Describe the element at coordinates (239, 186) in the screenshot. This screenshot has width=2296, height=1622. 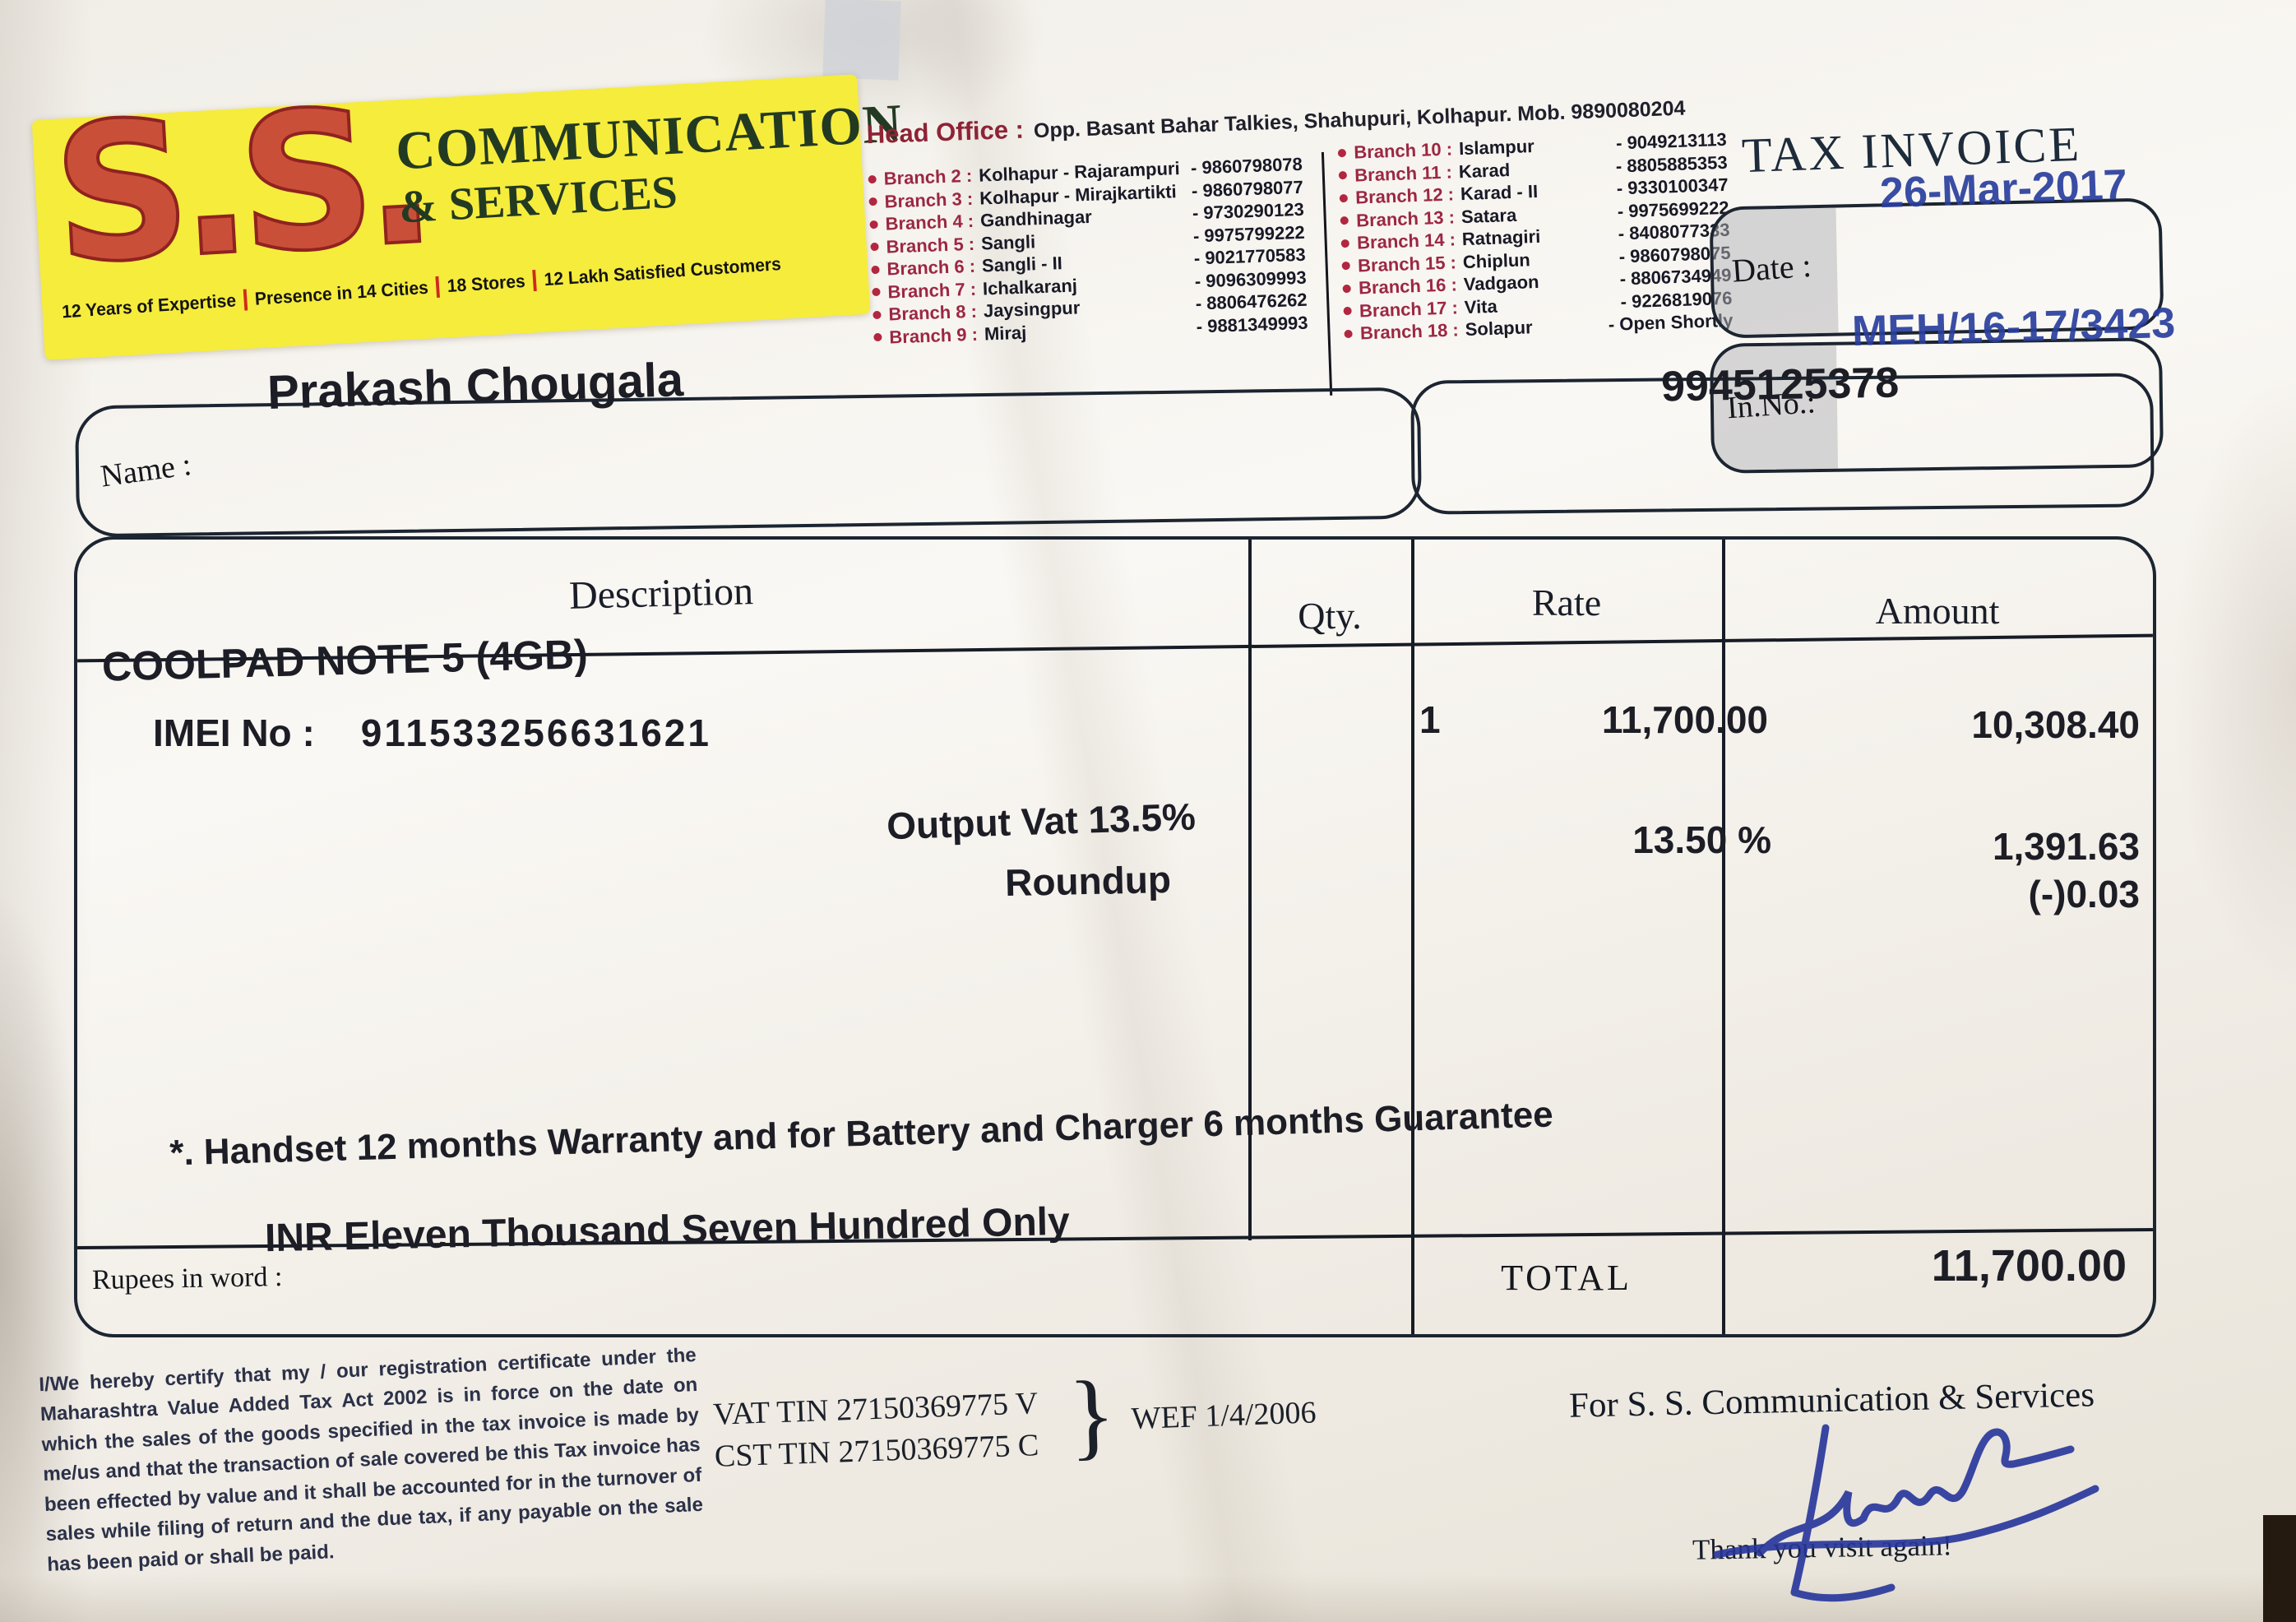
I see `brand-logo: S.S.` at that location.